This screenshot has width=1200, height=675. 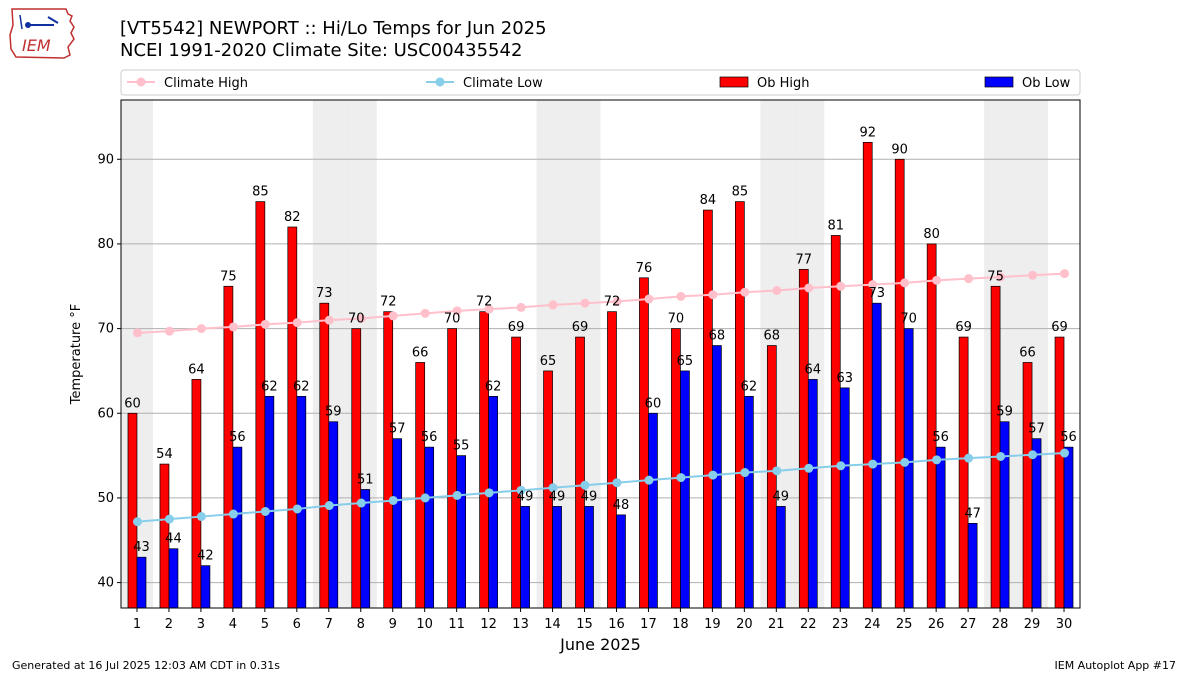 I want to click on x-tick-label: 13, so click(x=520, y=624).